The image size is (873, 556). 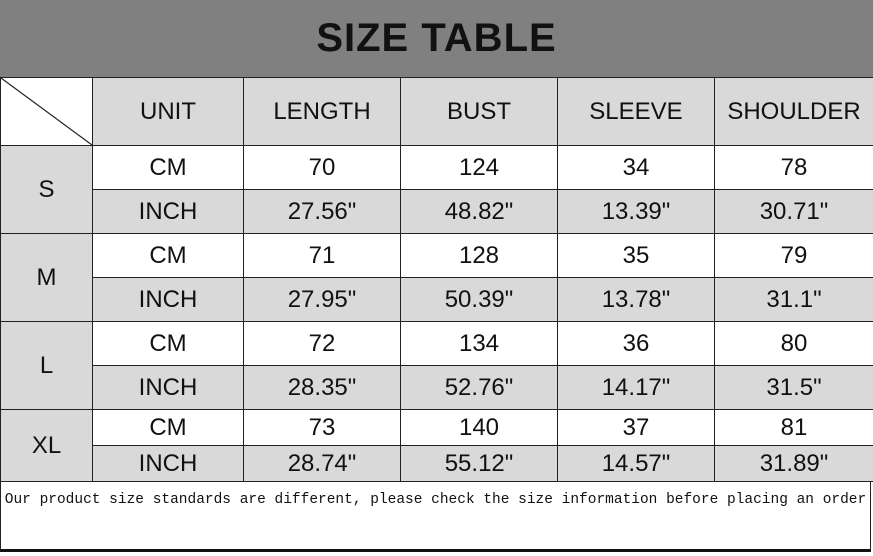 What do you see at coordinates (436, 38) in the screenshot?
I see `page-title: SIZE TABLE` at bounding box center [436, 38].